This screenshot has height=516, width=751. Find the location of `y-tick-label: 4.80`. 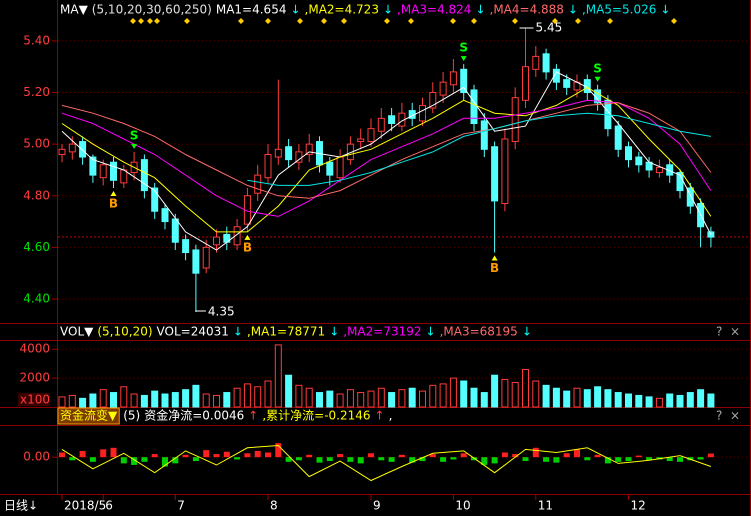

y-tick-label: 4.80 is located at coordinates (36, 195).